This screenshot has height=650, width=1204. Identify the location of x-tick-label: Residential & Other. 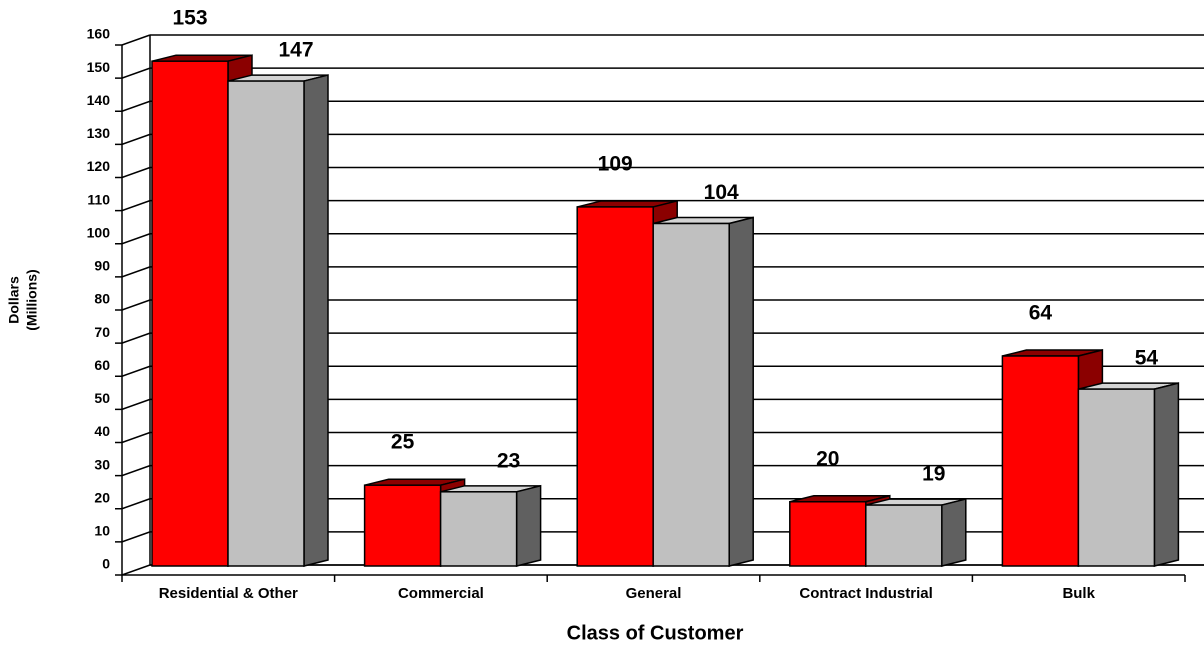
(228, 593).